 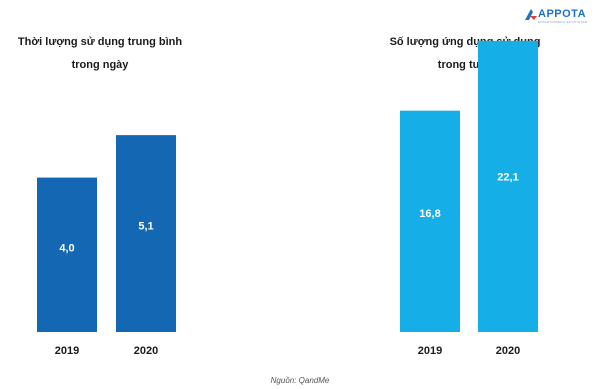 I want to click on chart-1-title-line-2: trong ngày, so click(x=100, y=65).